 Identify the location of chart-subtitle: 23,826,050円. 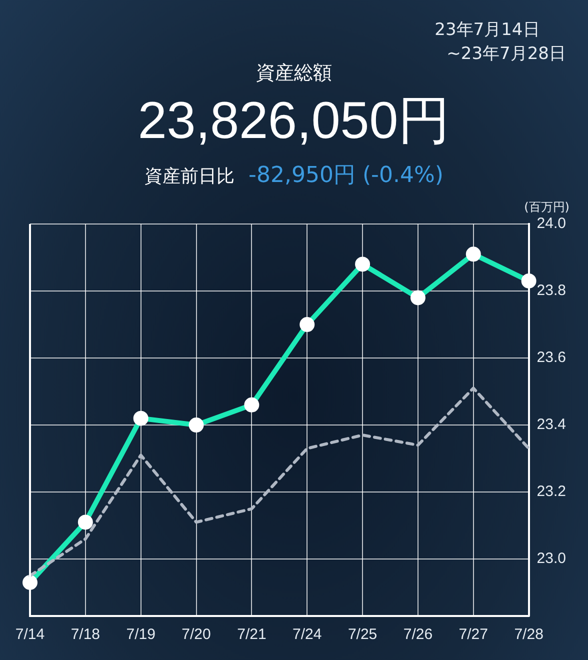
(294, 121).